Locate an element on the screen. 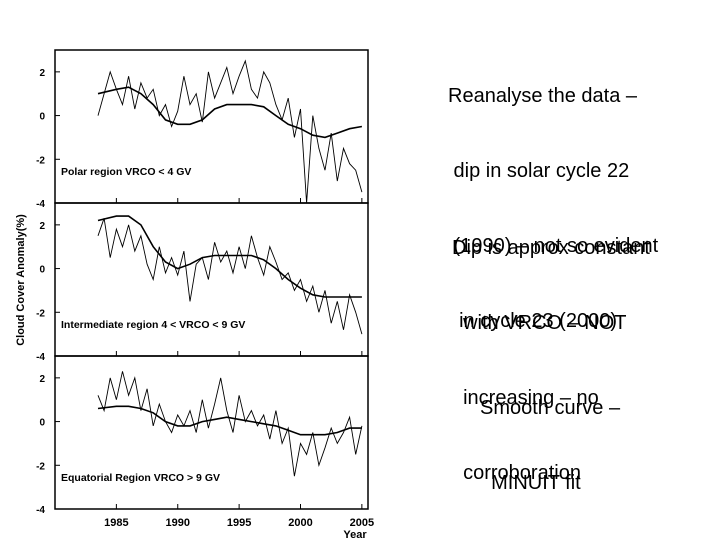 Image resolution: width=720 pixels, height=540 pixels. note-line: corroboration is located at coordinates (516, 473).